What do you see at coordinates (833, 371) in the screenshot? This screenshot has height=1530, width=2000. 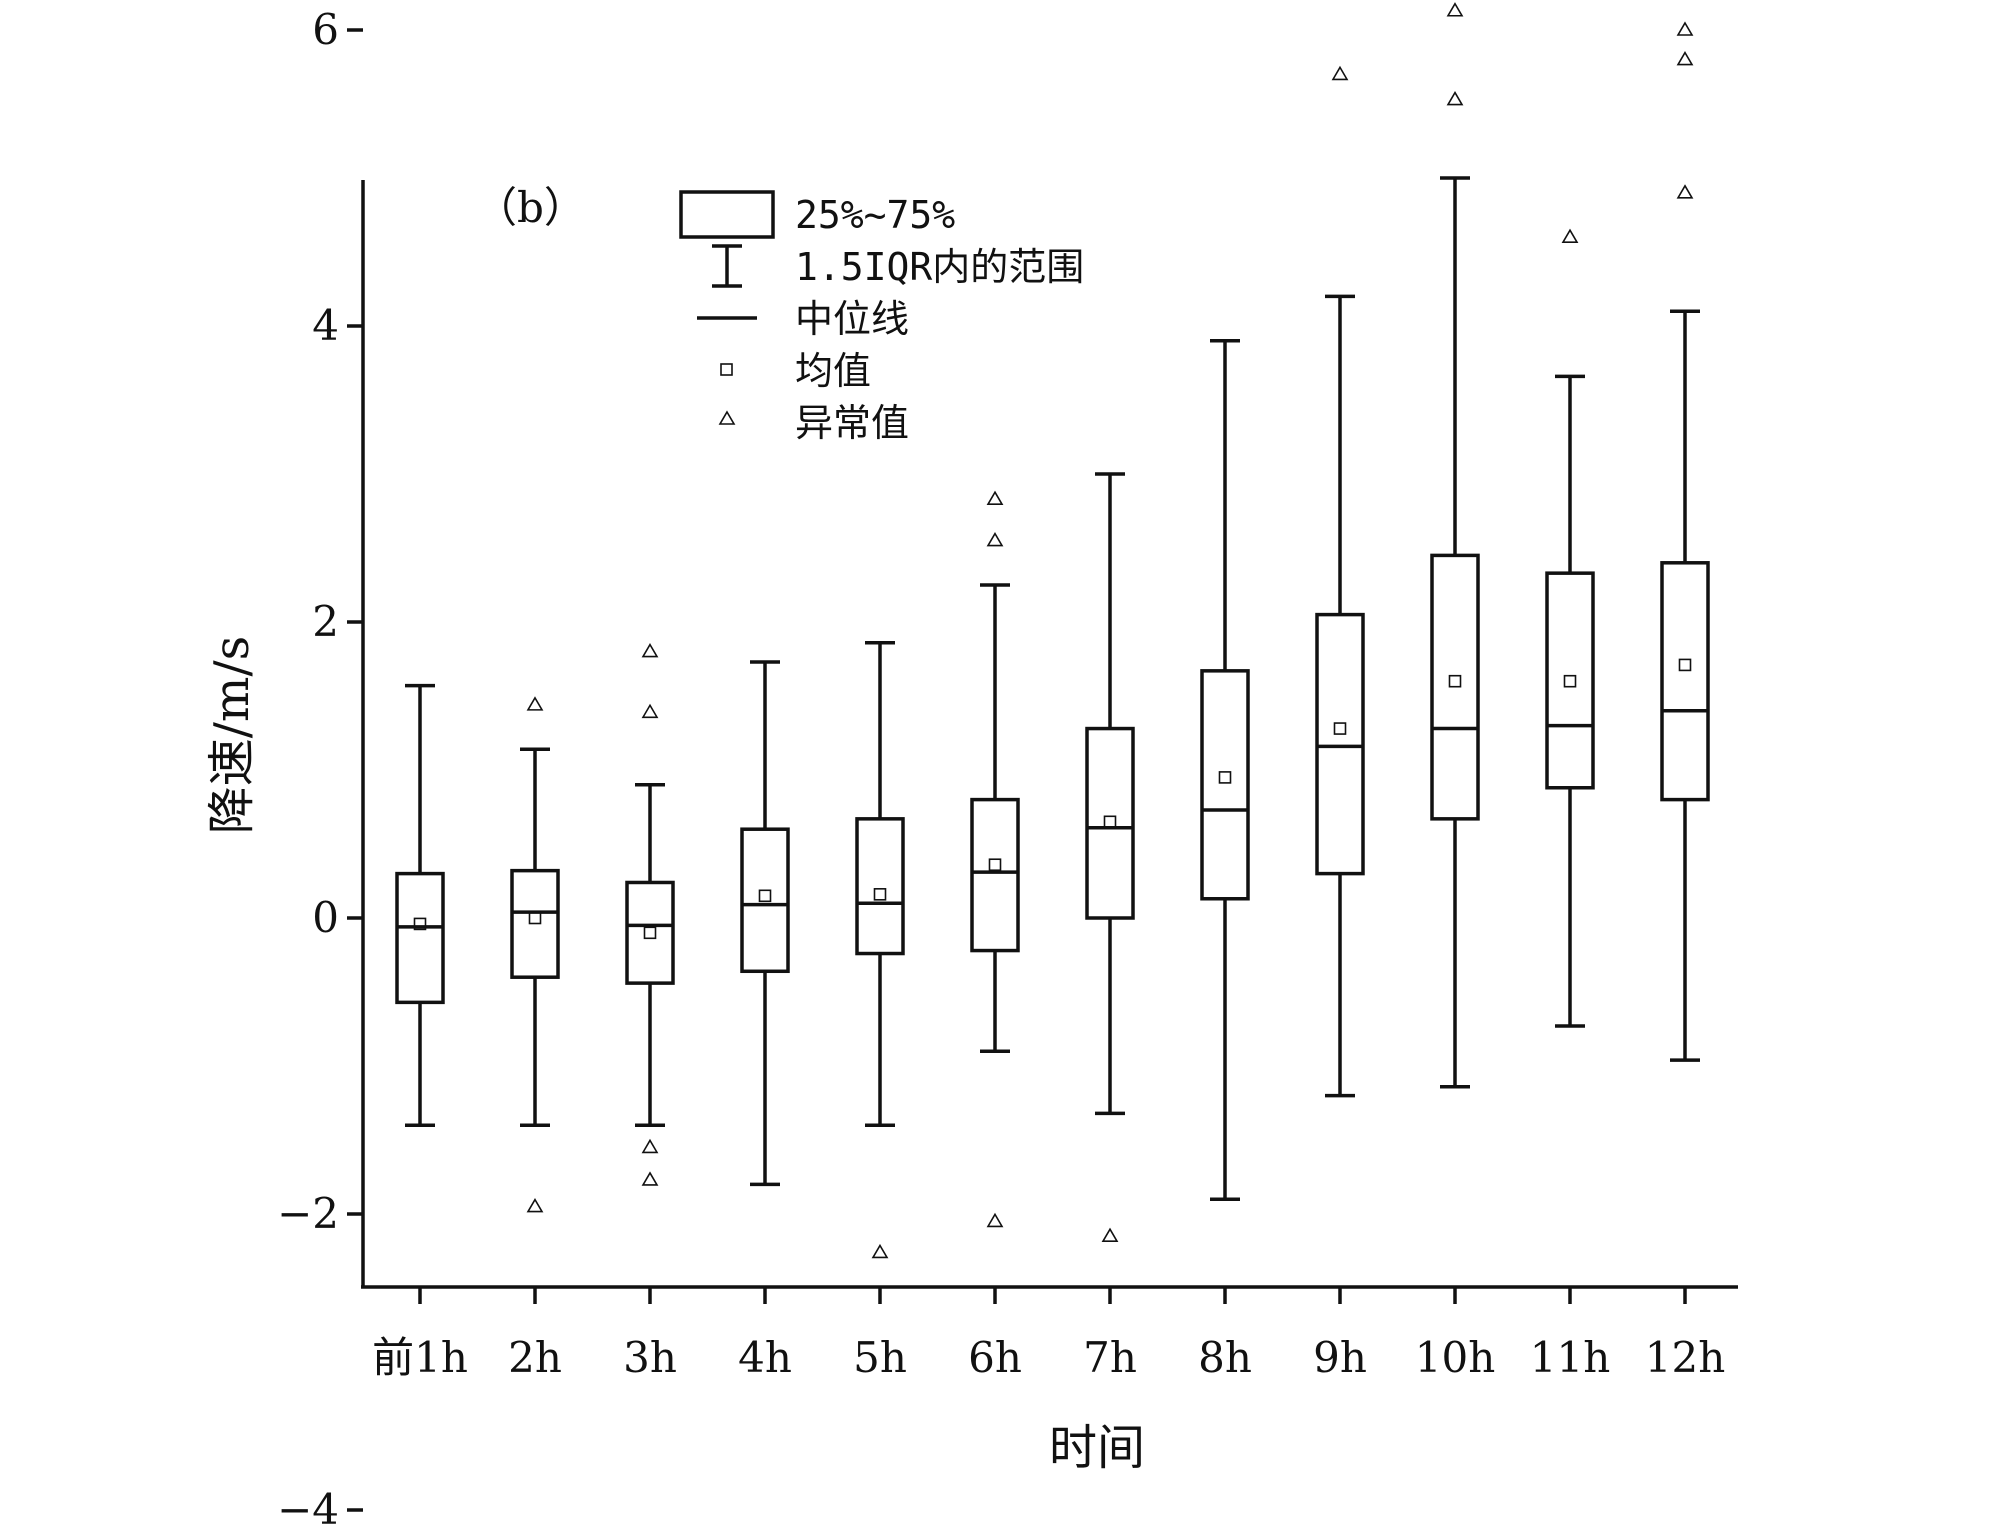 I see `legend-mean-label: 均值` at bounding box center [833, 371].